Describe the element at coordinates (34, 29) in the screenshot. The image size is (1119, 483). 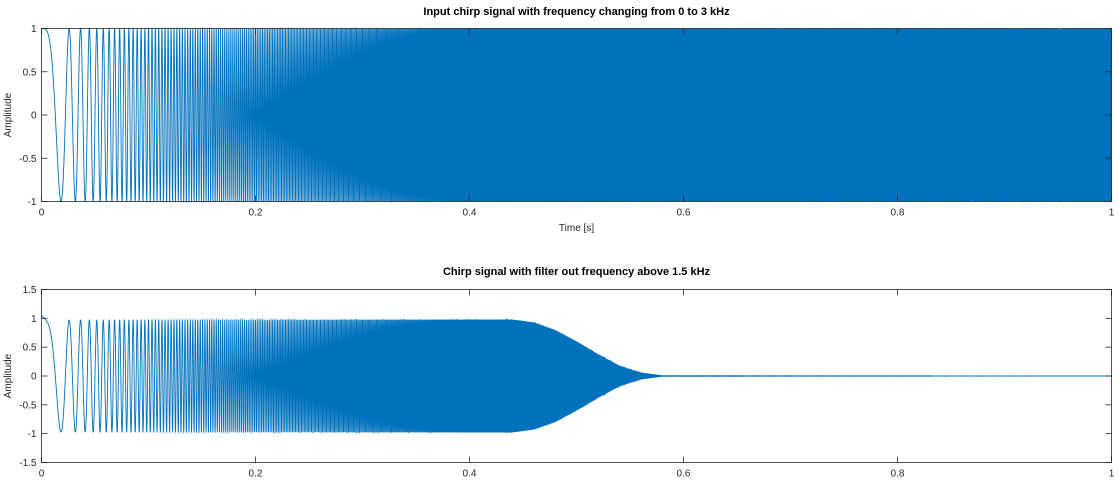
I see `top-y-tick-label: 1` at that location.